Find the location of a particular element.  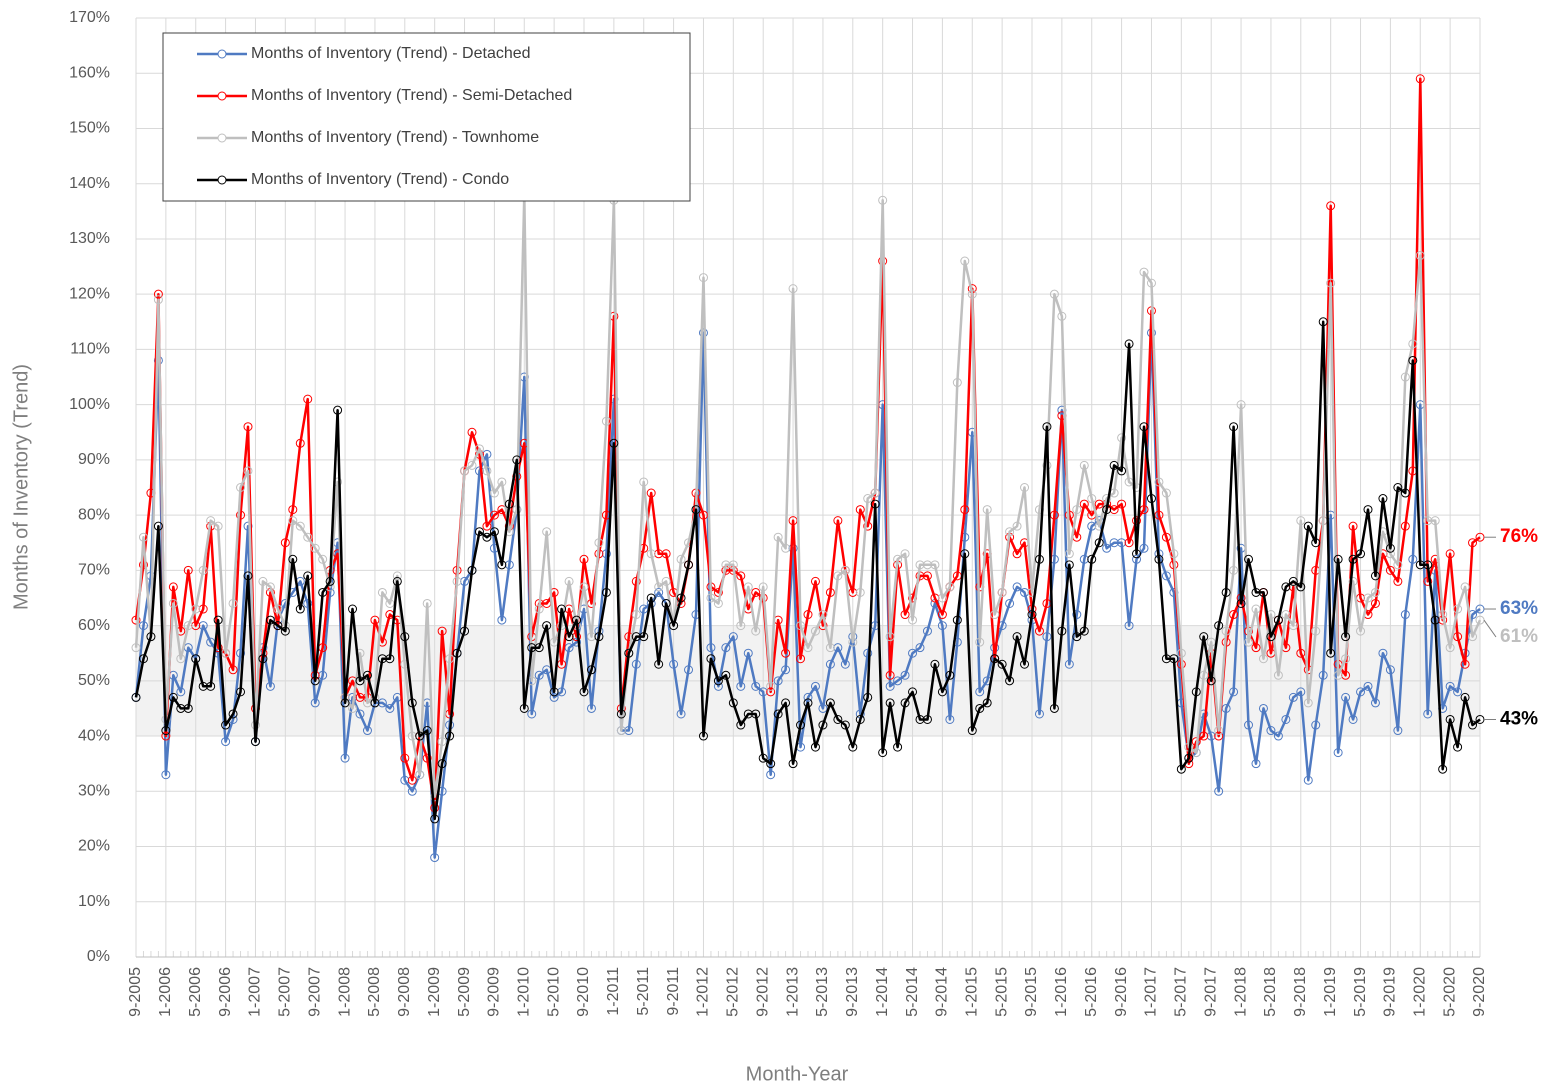

x-tick-label: 9-2012 is located at coordinates (762, 992).